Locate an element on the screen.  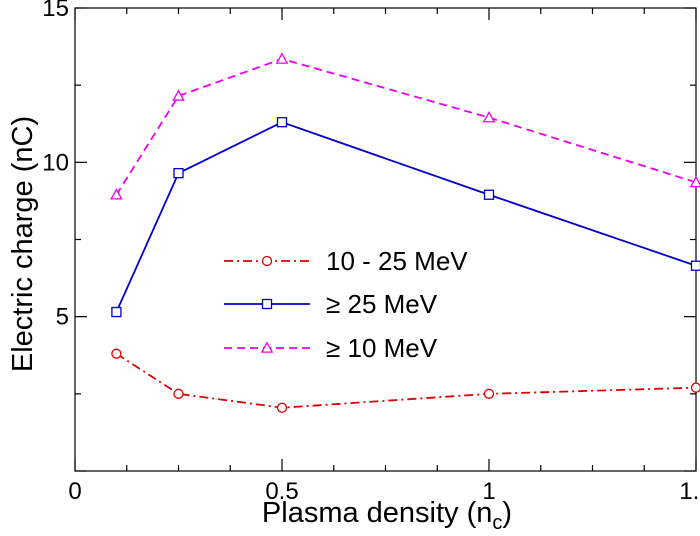
x-axis-label: Plasma density (nc) is located at coordinates (387, 515).